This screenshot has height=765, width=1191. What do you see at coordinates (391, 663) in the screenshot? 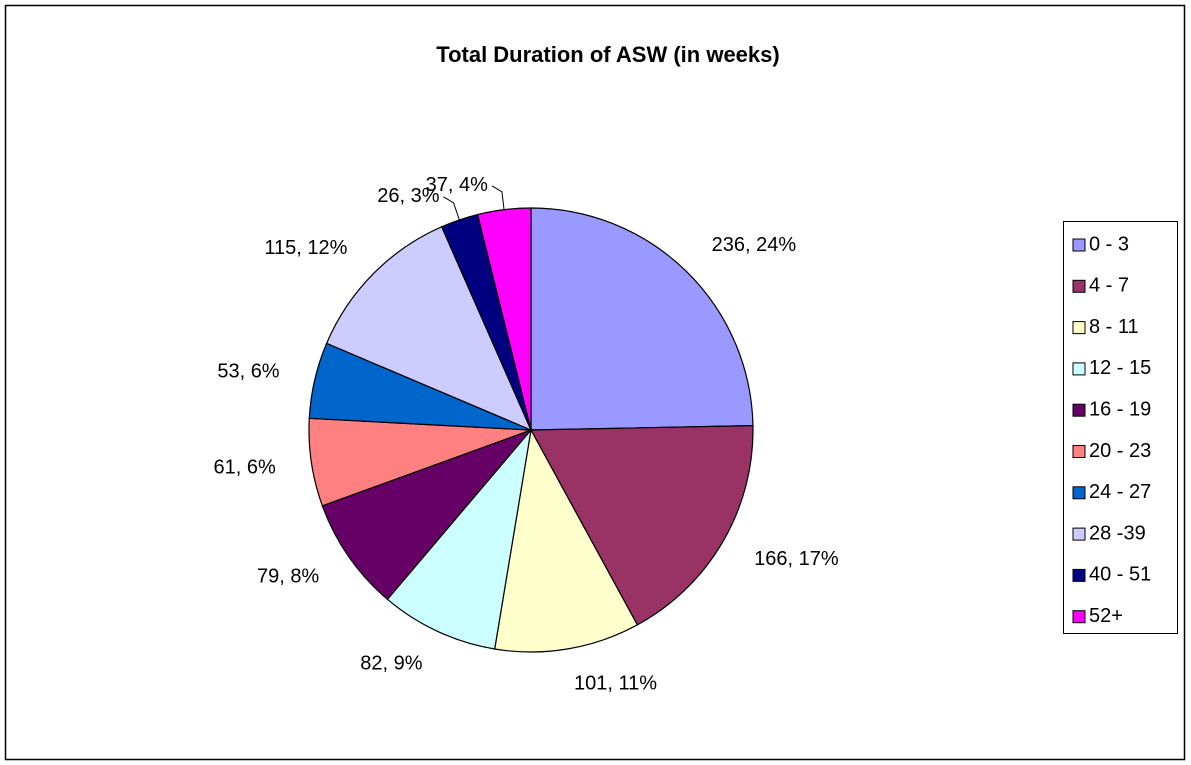
I see `data-label: 82, 9%` at bounding box center [391, 663].